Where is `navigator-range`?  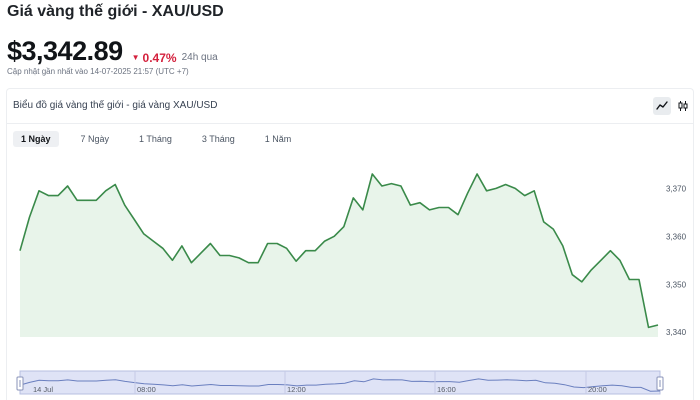 navigator-range is located at coordinates (340, 382).